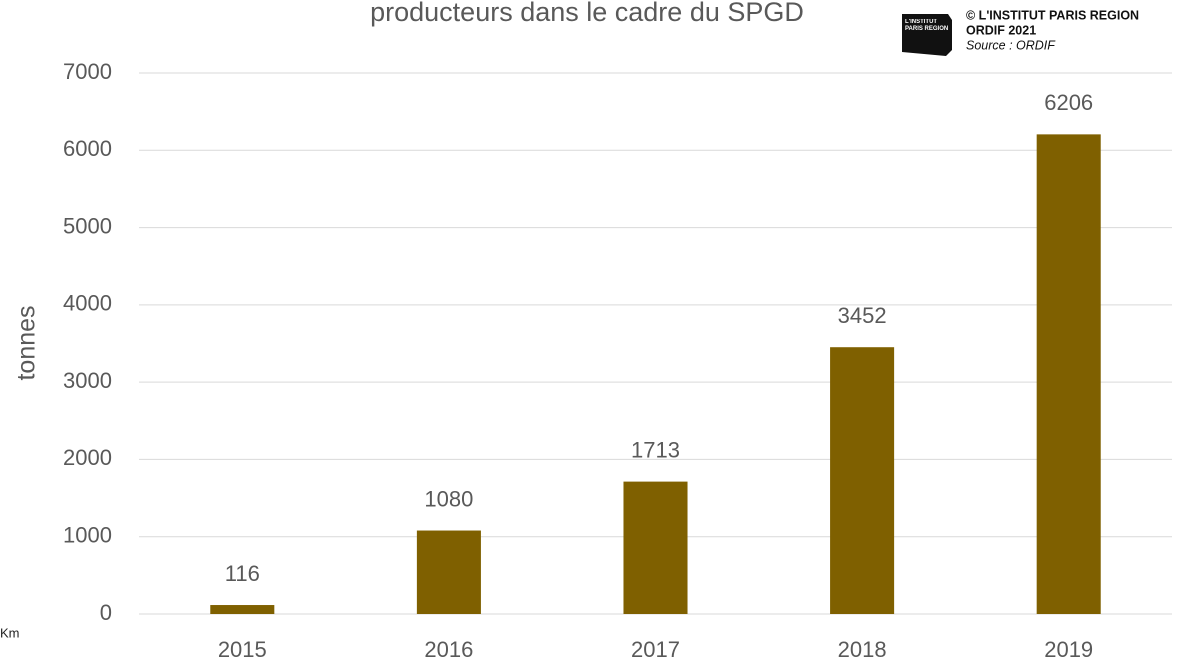  What do you see at coordinates (87, 225) in the screenshot?
I see `y-tick-label: 5000` at bounding box center [87, 225].